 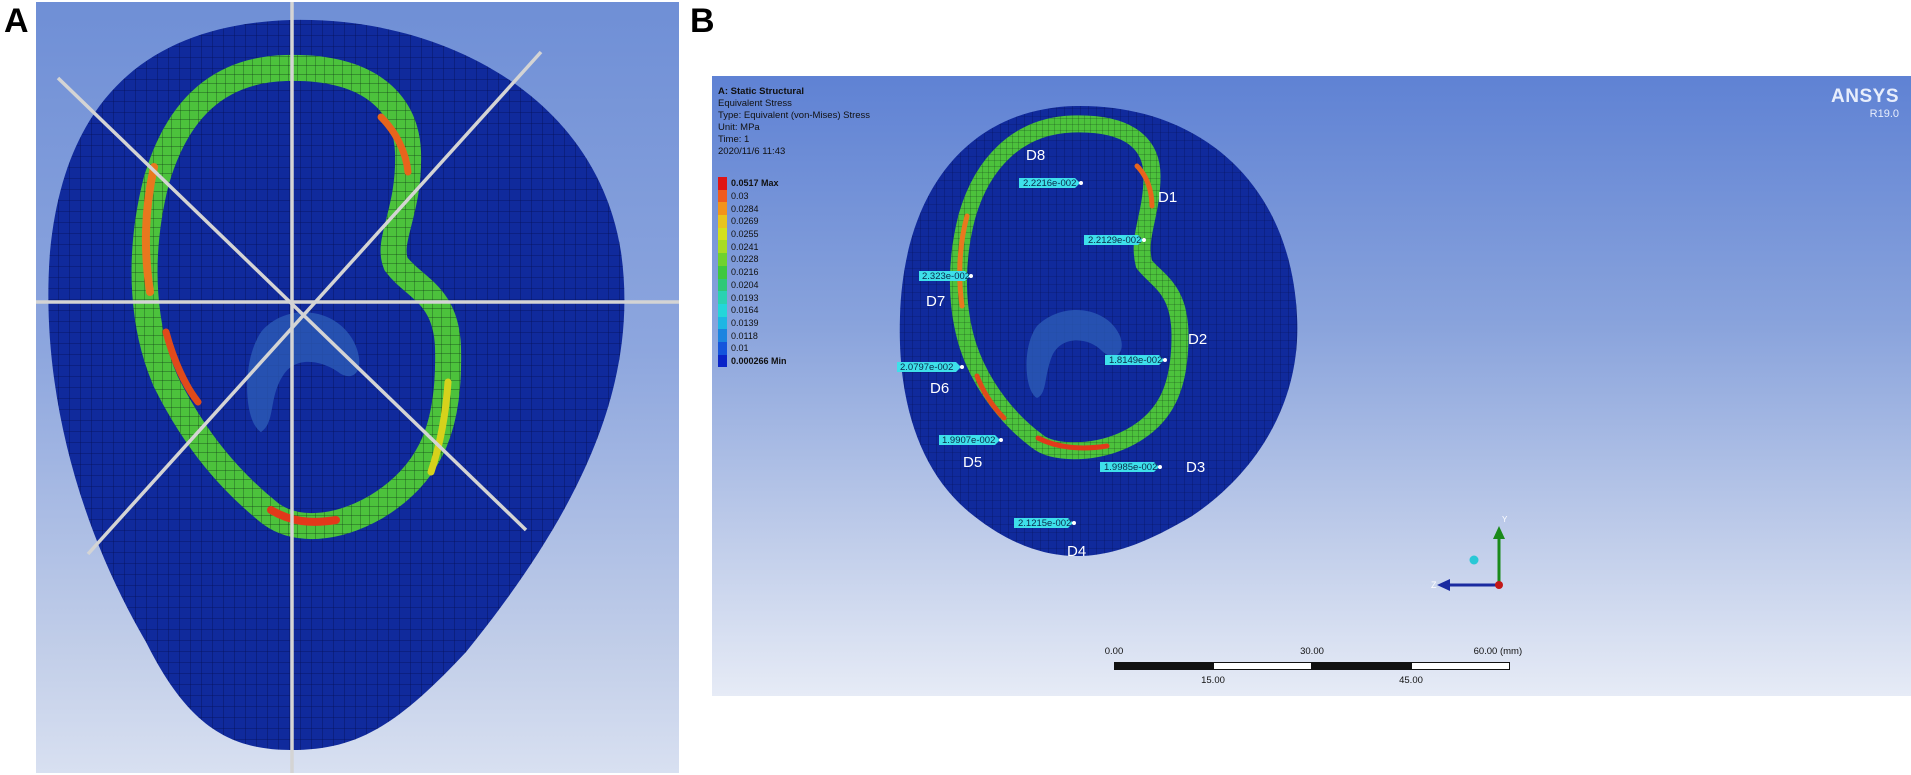 I want to click on legend-entry: 0.000266 Min, so click(x=752, y=361).